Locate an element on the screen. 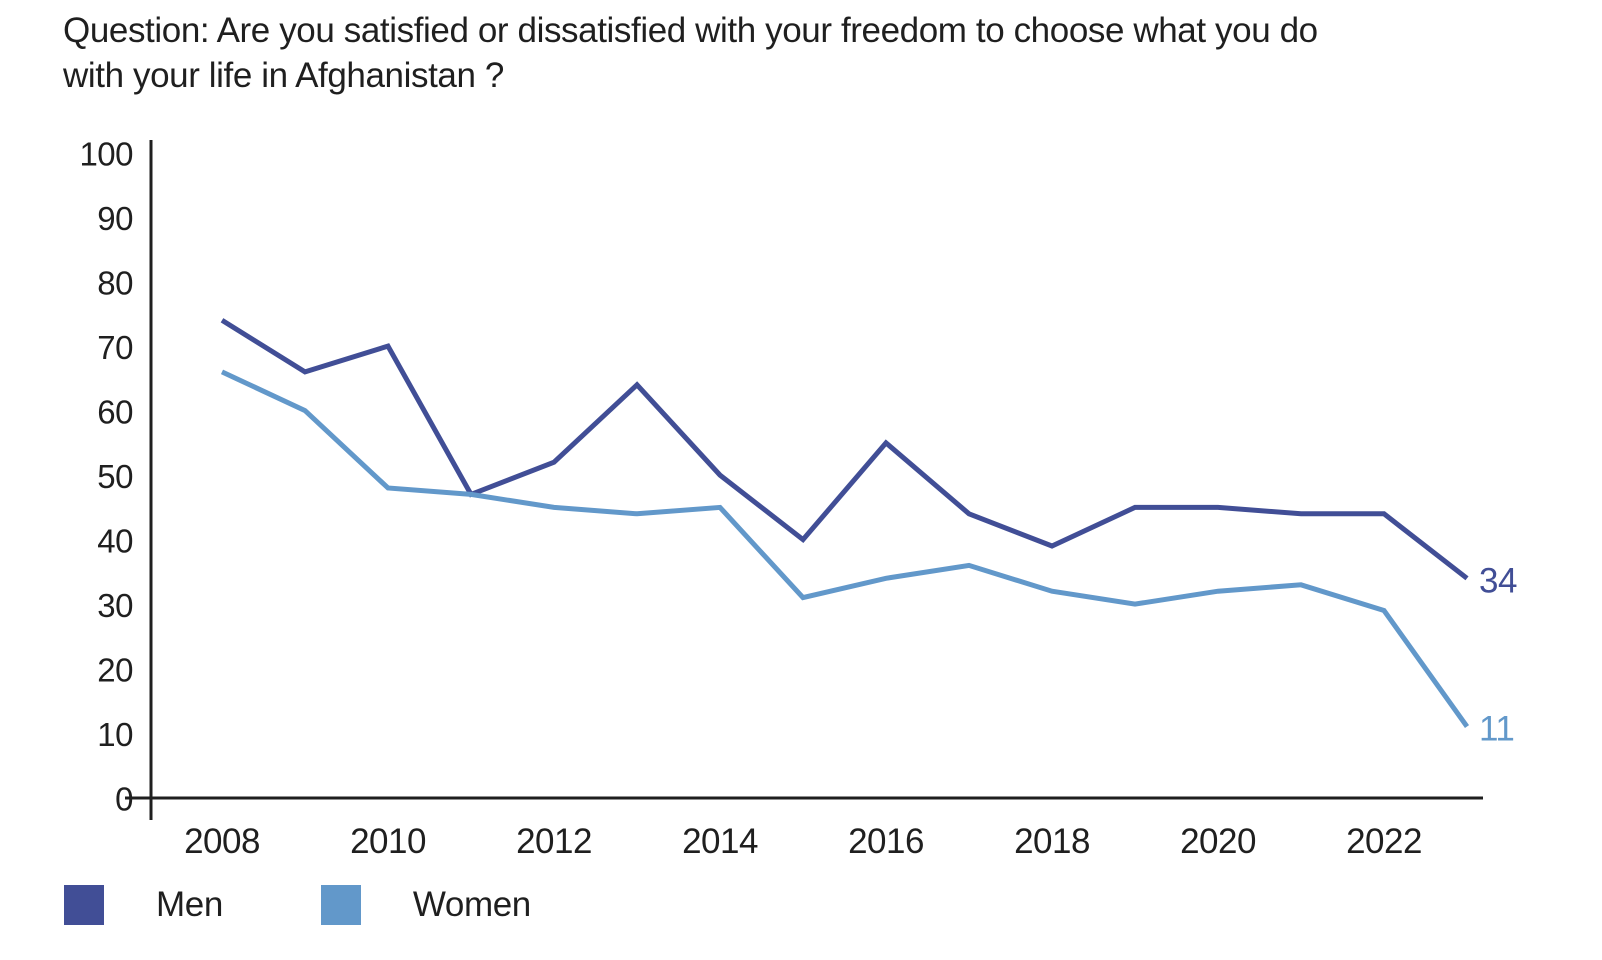  y-tick-label: 70 is located at coordinates (115, 347).